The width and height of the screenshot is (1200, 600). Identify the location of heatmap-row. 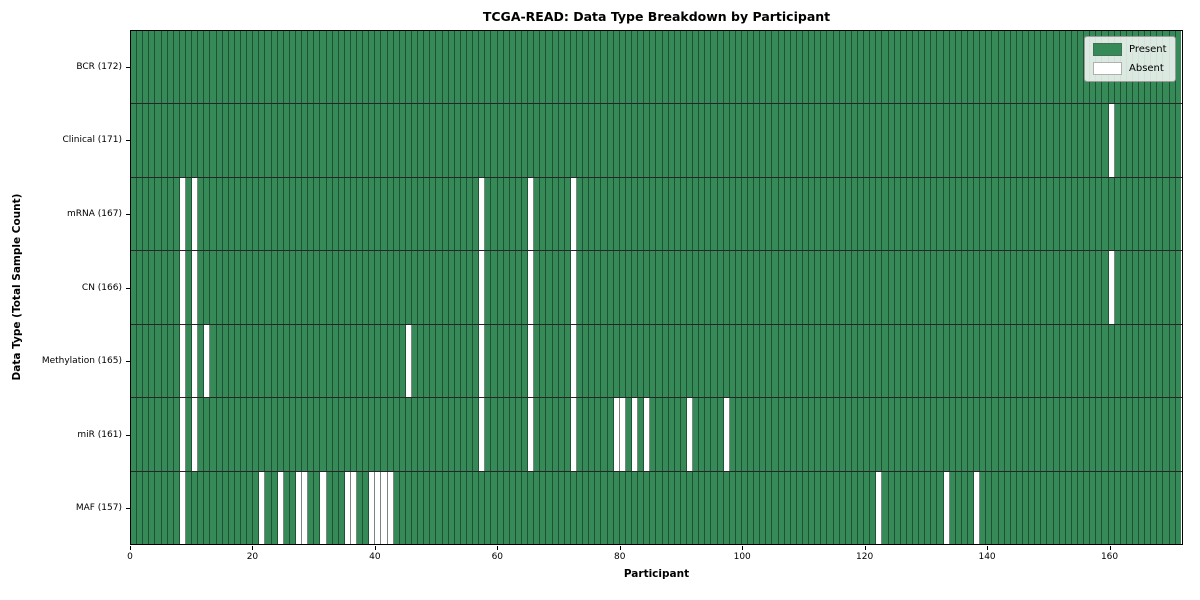
(656, 68).